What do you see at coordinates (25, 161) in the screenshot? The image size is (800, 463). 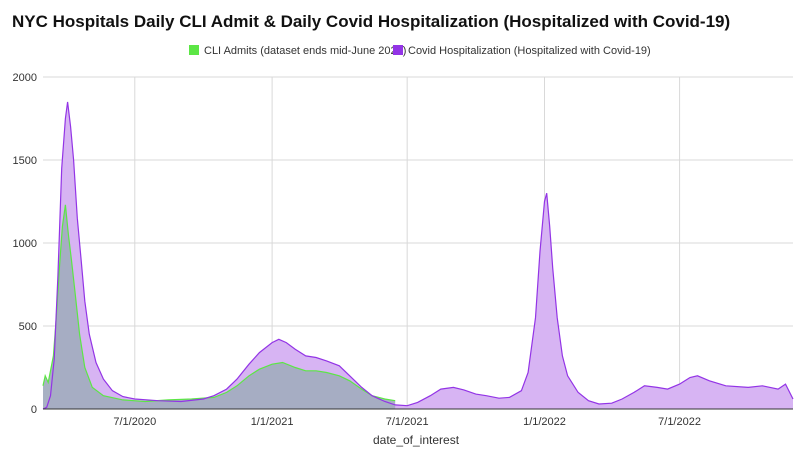 I see `y-tick-label: 1500` at bounding box center [25, 161].